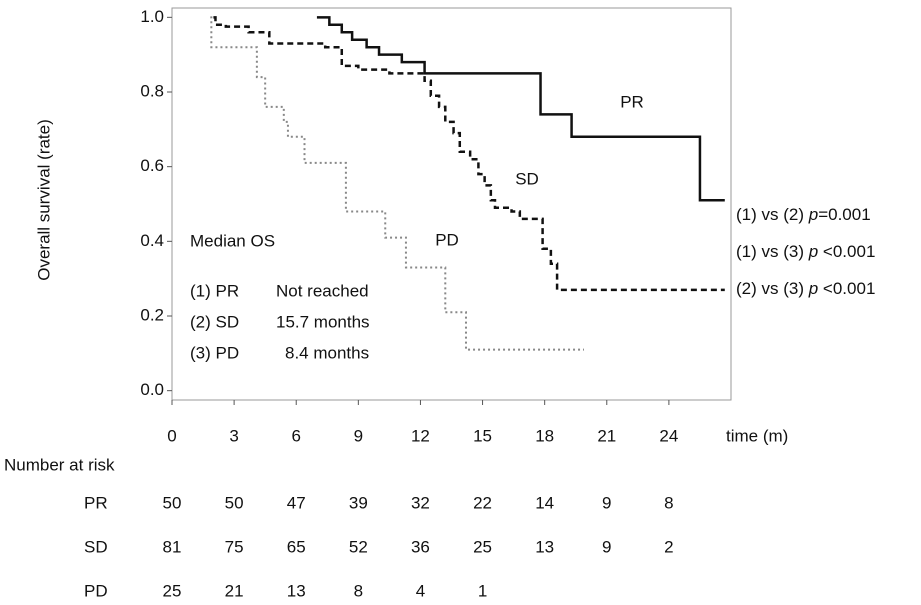  I want to click on risk-count: 14, so click(544, 502).